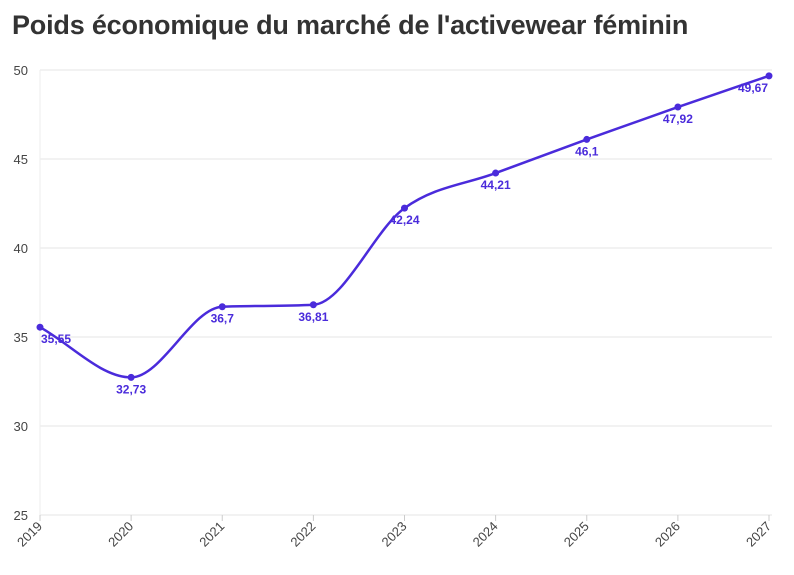 This screenshot has width=794, height=575. Describe the element at coordinates (576, 534) in the screenshot. I see `x-tick-label: 2025` at that location.